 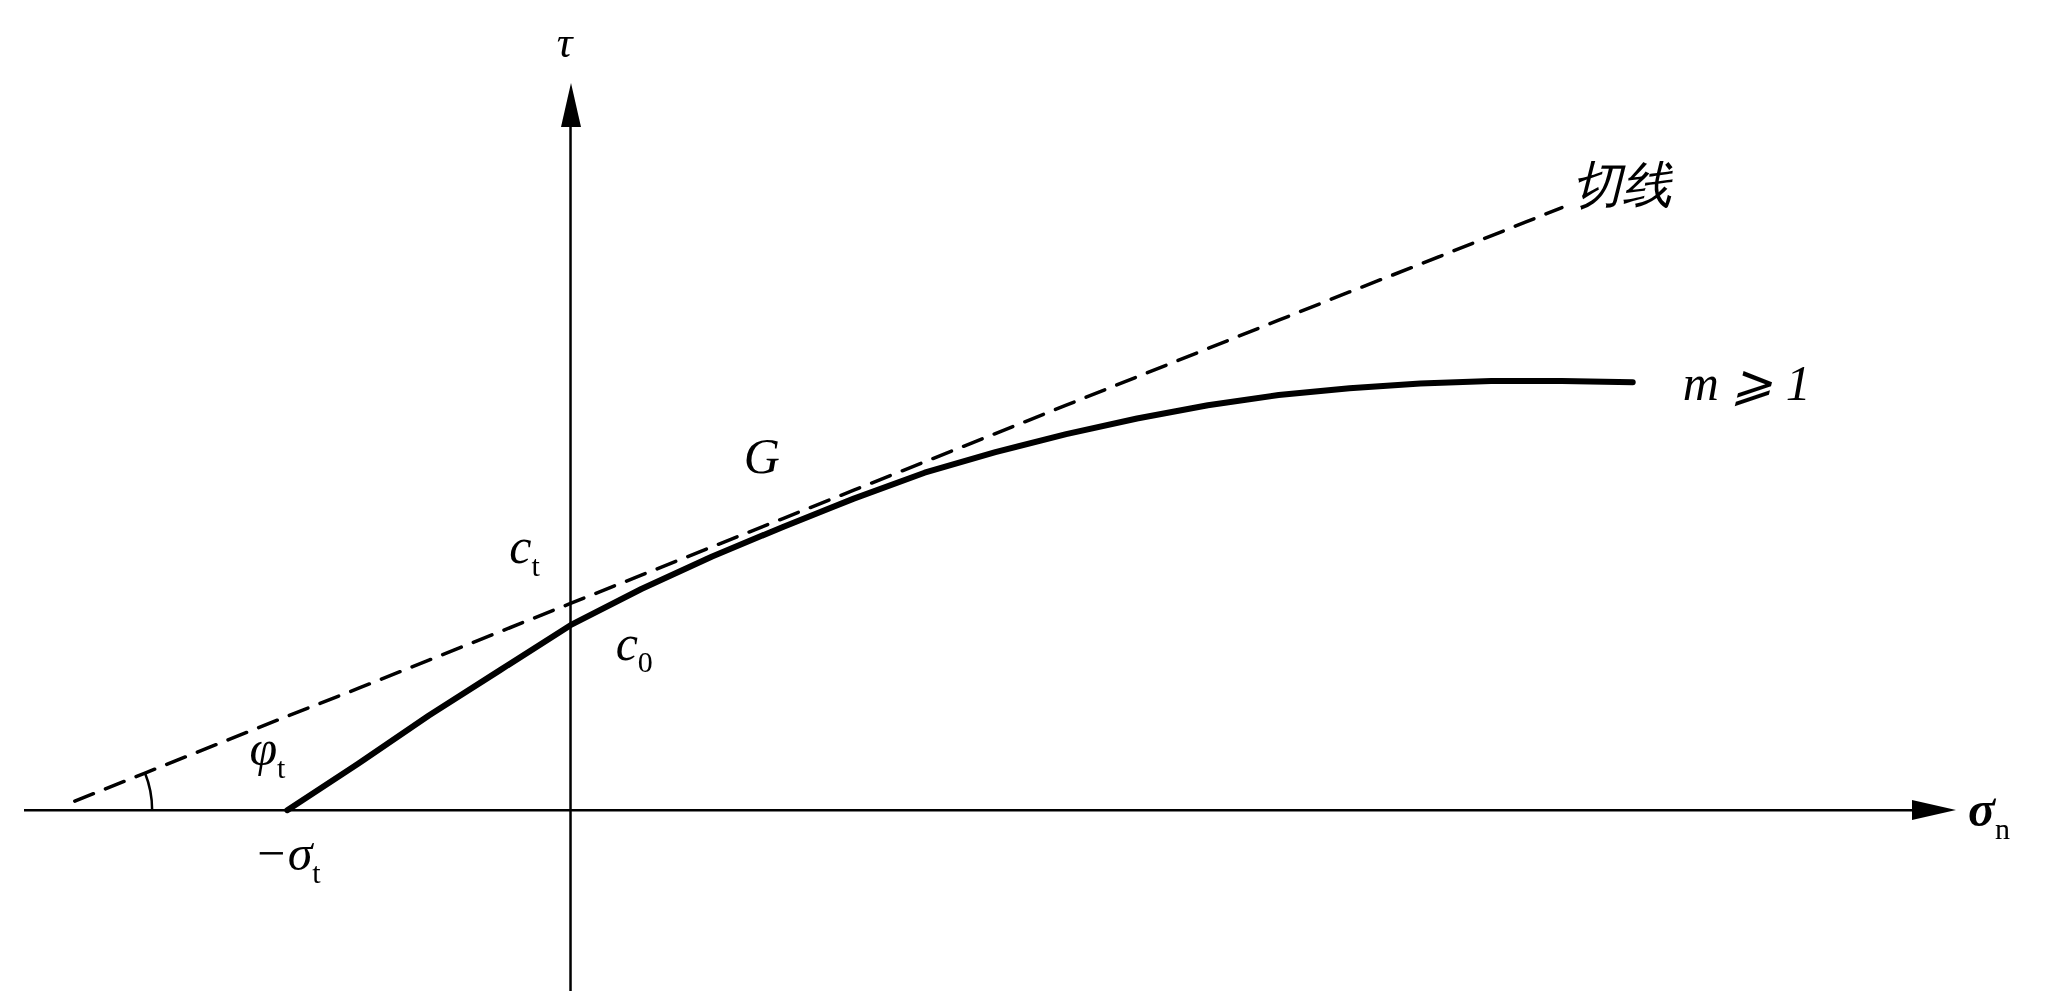 What do you see at coordinates (1746, 383) in the screenshot?
I see `series-label: m ⩾ 1` at bounding box center [1746, 383].